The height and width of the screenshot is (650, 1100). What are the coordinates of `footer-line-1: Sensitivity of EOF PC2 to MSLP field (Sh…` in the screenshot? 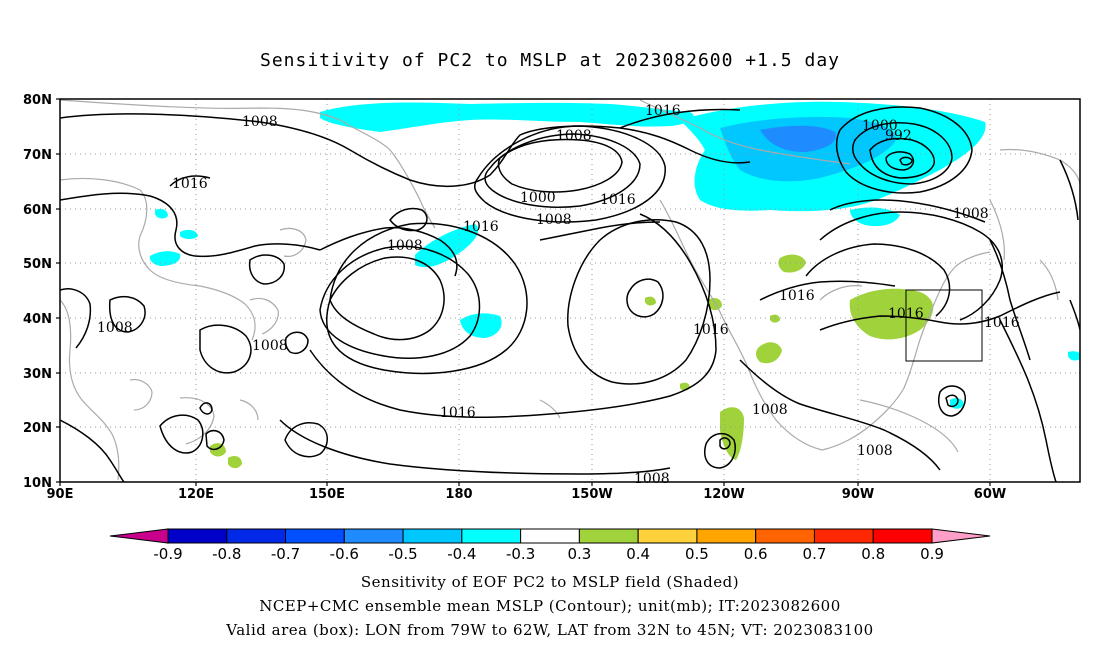 It's located at (550, 582).